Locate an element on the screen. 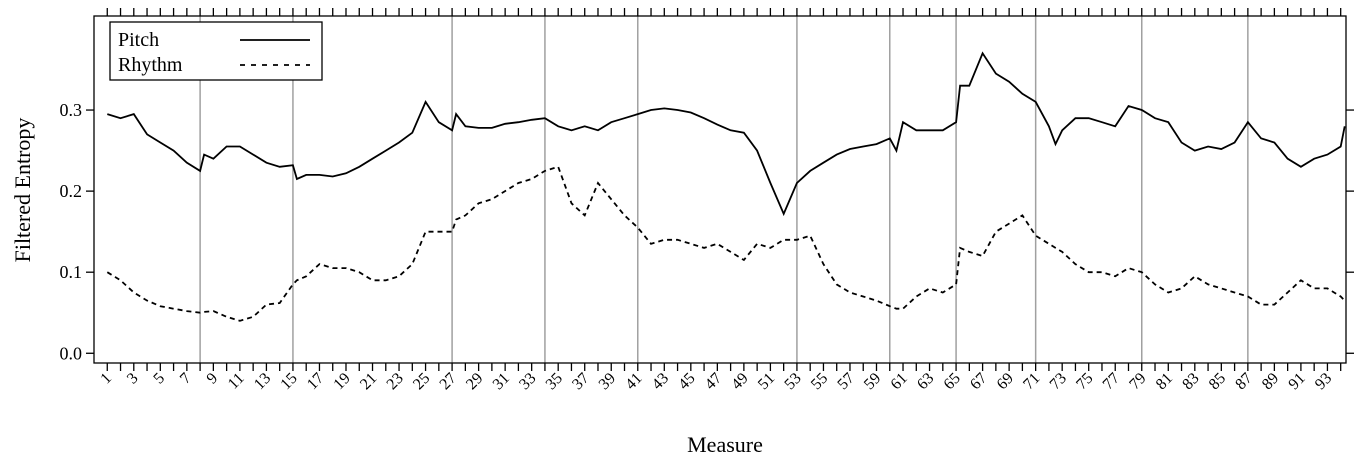 The image size is (1359, 468). x-tick-label: 29 is located at coordinates (474, 381).